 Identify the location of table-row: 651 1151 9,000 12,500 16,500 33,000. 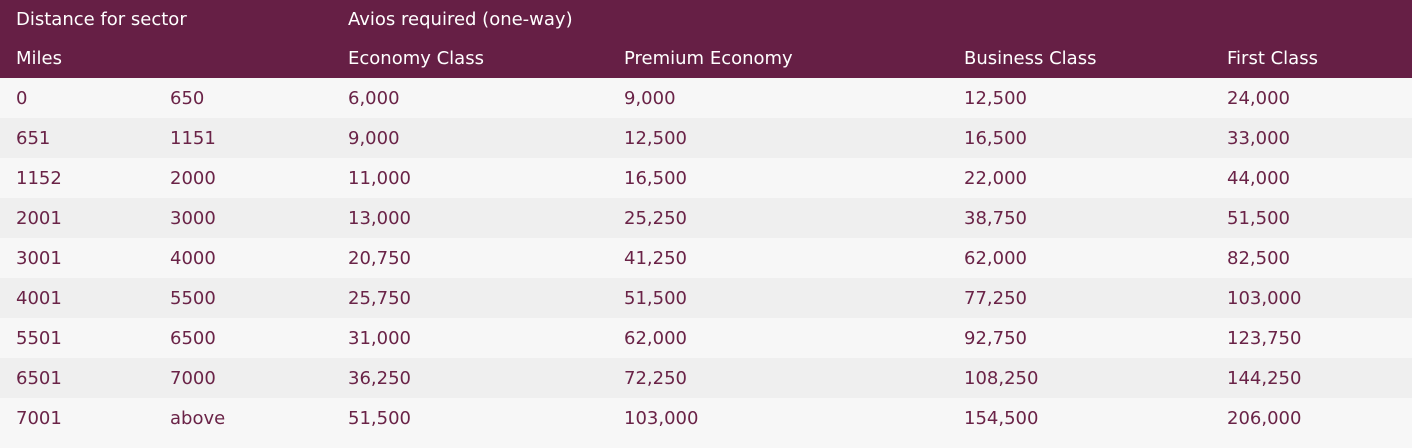
(706, 138).